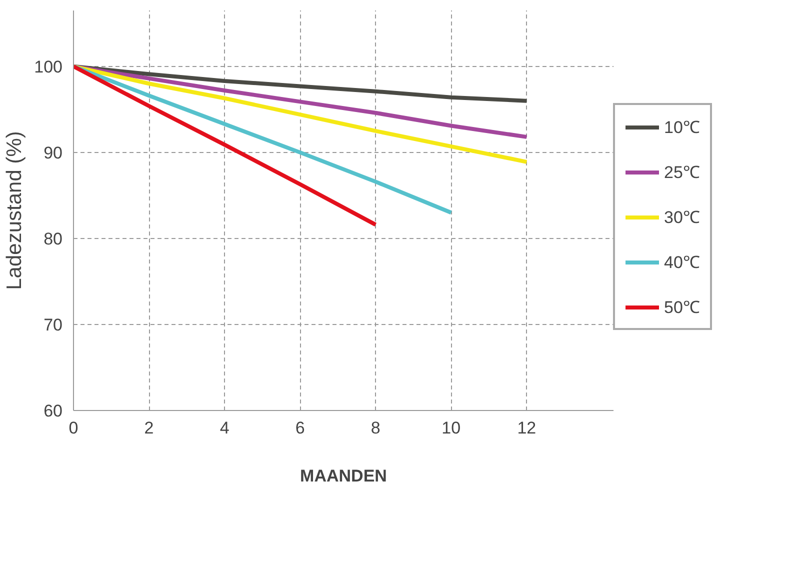 This screenshot has width=812, height=578. What do you see at coordinates (73, 428) in the screenshot?
I see `x-tick-label: 0` at bounding box center [73, 428].